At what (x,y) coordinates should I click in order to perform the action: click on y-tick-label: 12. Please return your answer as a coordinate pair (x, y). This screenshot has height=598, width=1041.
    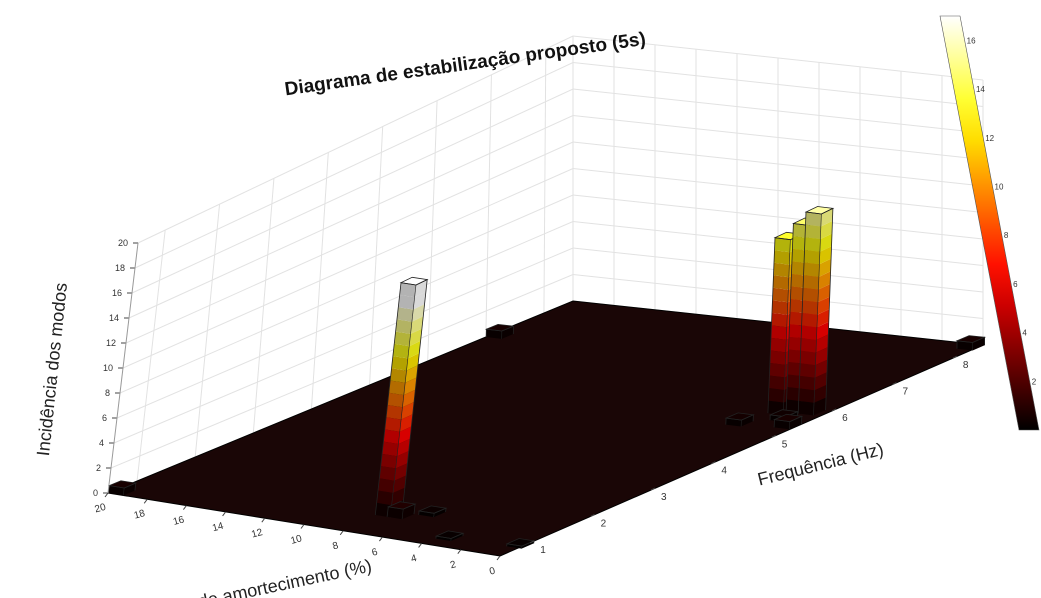
    Looking at the image, I should click on (257, 534).